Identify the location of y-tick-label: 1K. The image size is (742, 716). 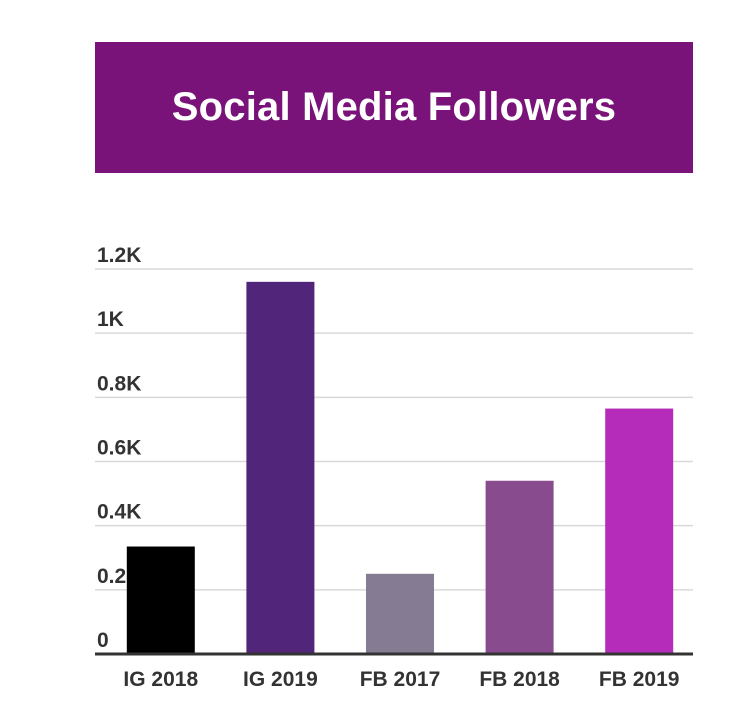
(110, 319).